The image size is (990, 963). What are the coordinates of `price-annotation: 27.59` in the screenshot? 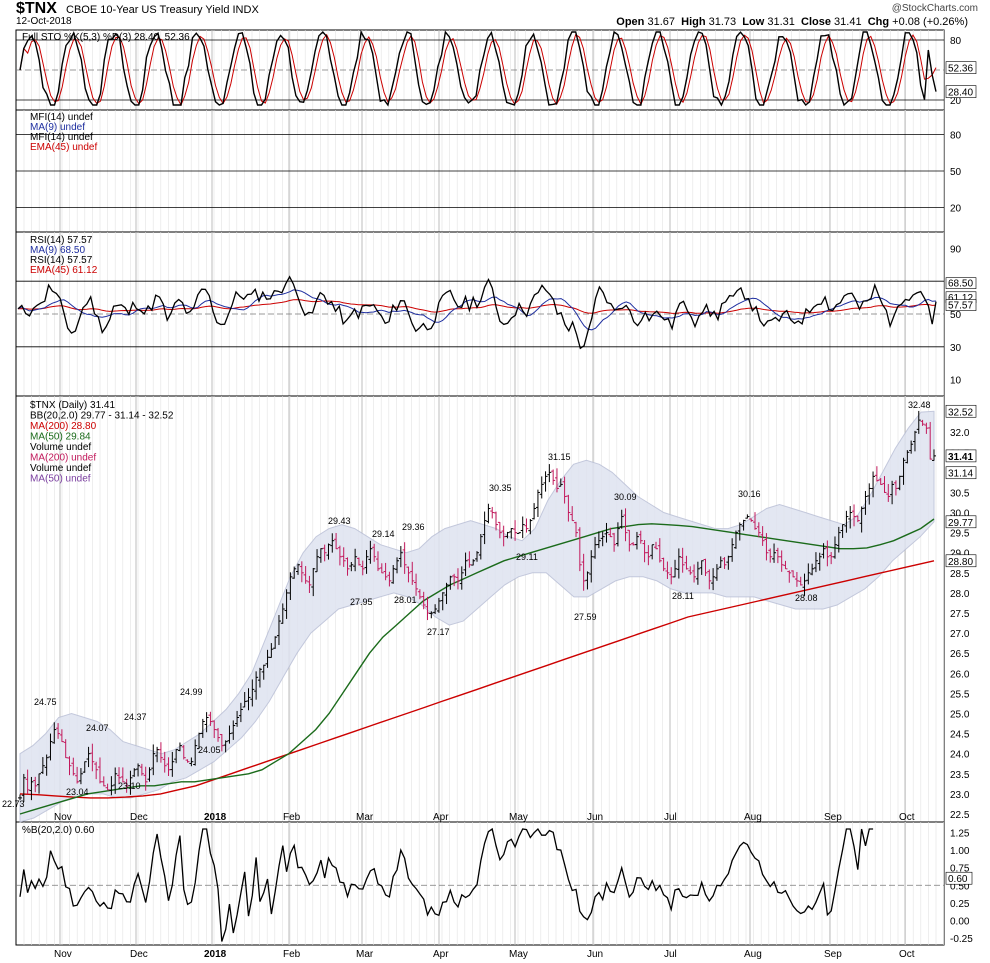 It's located at (585, 617).